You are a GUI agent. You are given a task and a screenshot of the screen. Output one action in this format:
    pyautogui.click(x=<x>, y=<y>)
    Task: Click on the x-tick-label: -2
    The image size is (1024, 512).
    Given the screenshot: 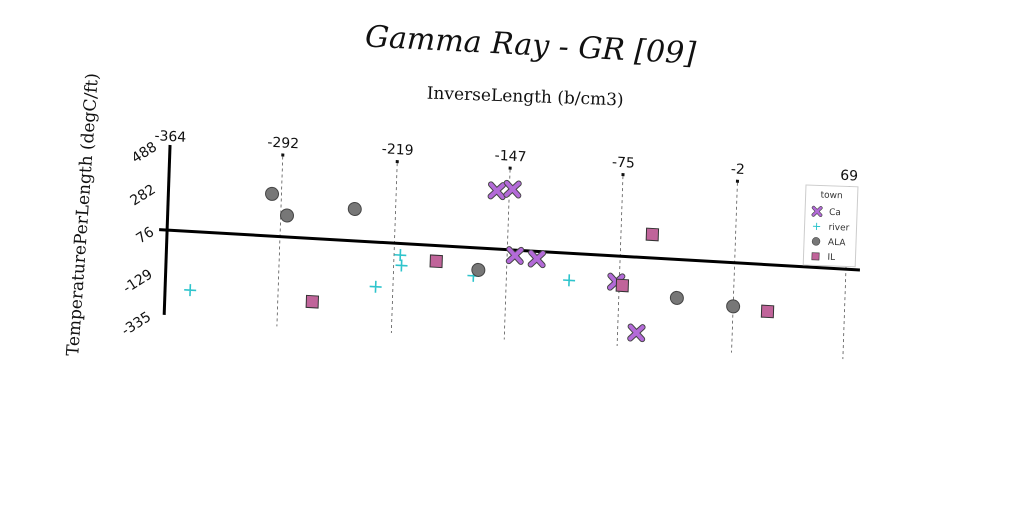 What is the action you would take?
    pyautogui.click(x=738, y=169)
    